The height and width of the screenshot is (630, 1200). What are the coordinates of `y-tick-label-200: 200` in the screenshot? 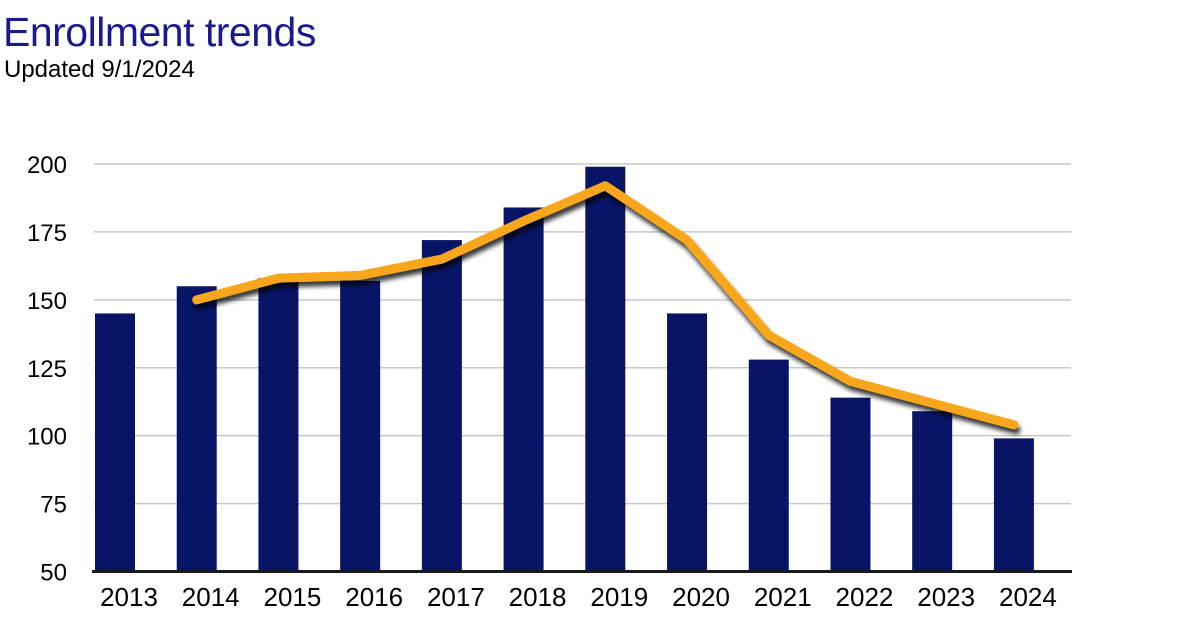 It's located at (47, 165).